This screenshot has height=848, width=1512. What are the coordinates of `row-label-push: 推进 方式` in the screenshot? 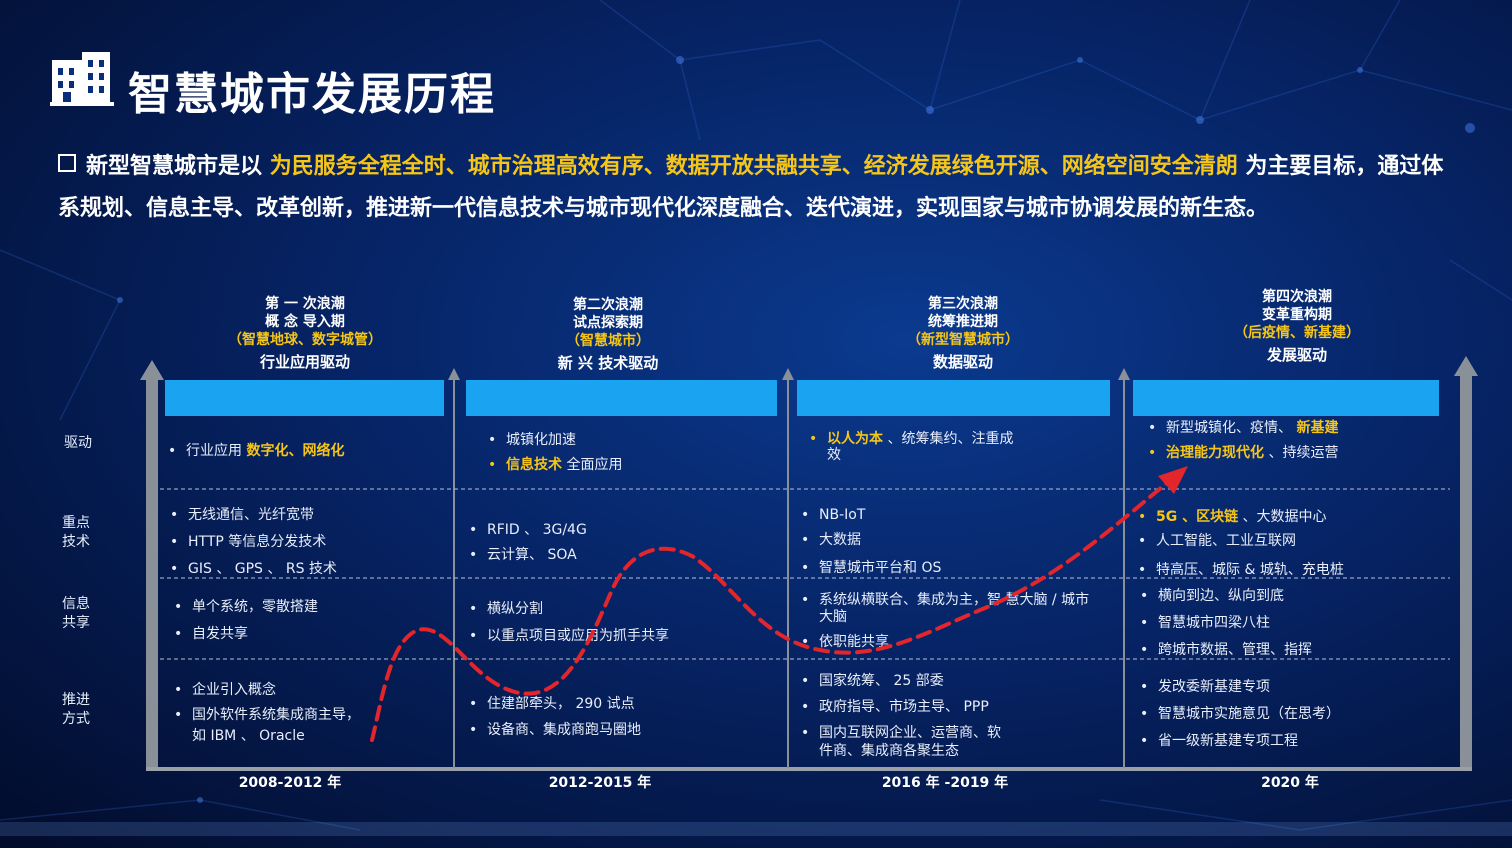 It's located at (76, 709).